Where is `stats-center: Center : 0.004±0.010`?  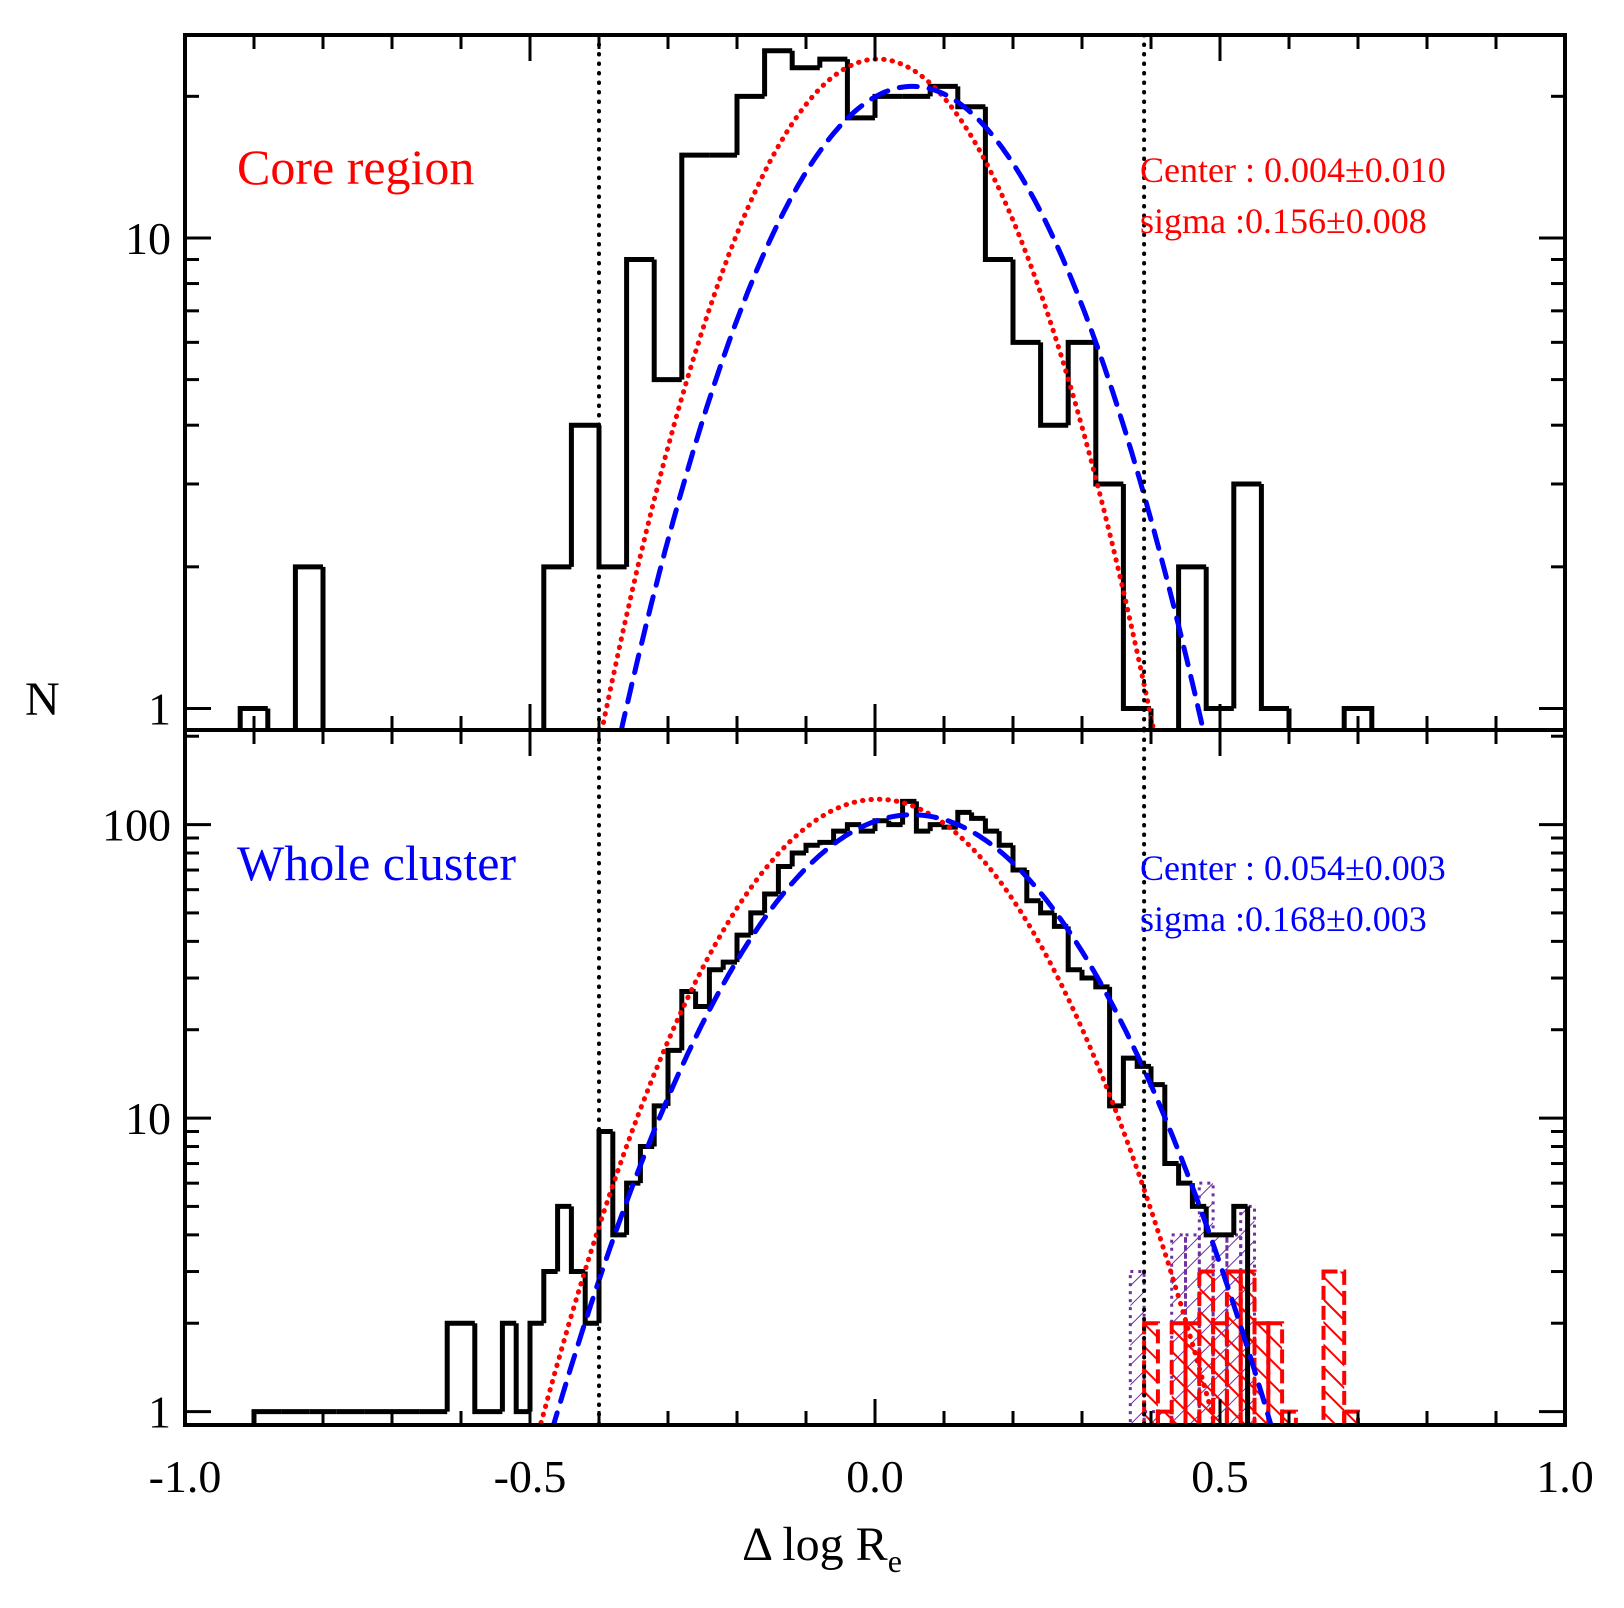
stats-center: Center : 0.004±0.010 is located at coordinates (1293, 170).